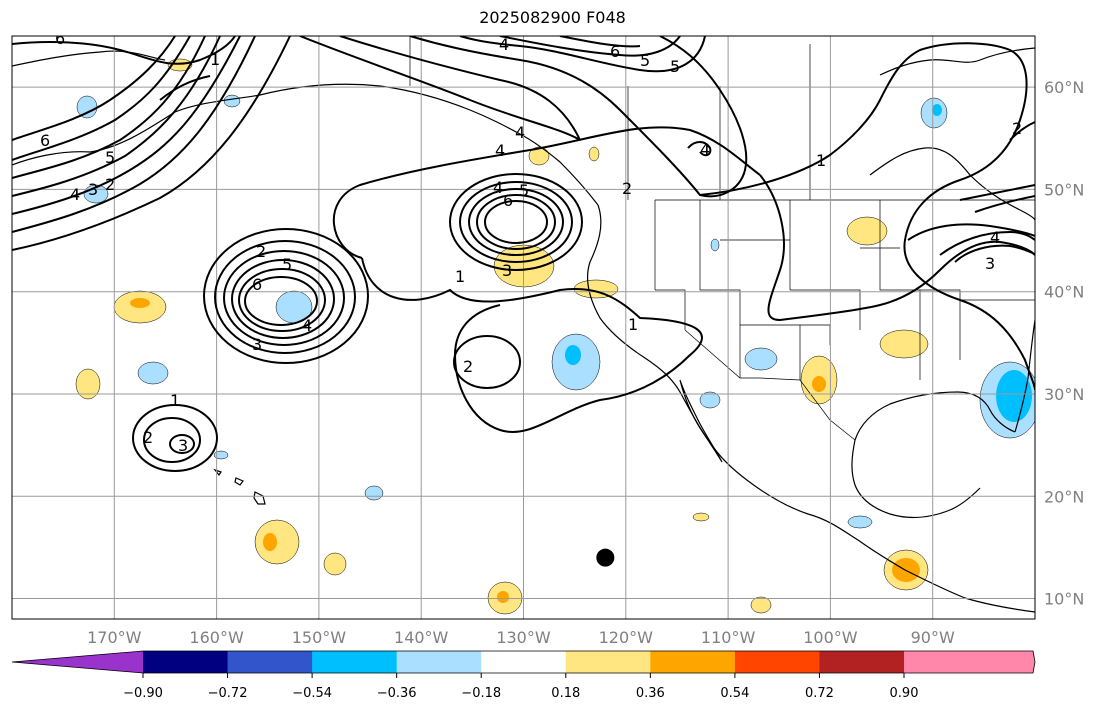  What do you see at coordinates (728, 637) in the screenshot?
I see `longitude-tick-label: 110°W` at bounding box center [728, 637].